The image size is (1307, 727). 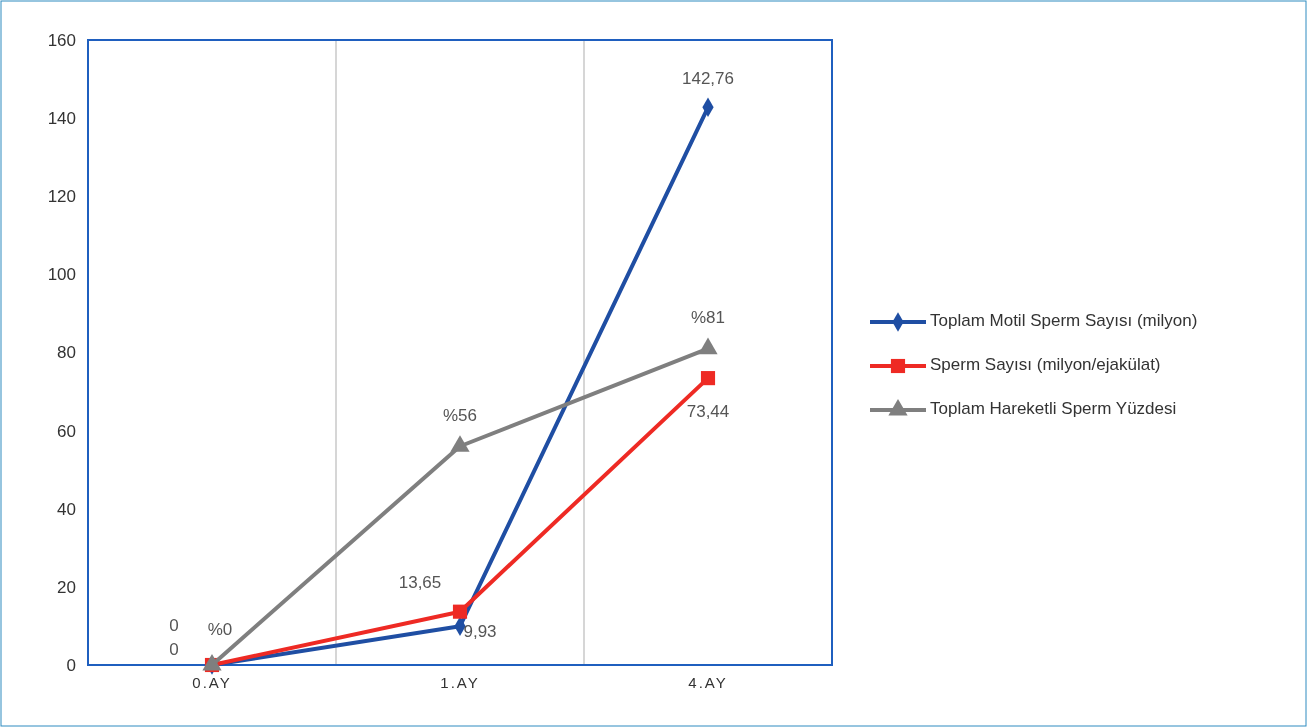 What do you see at coordinates (66, 509) in the screenshot?
I see `y-tick-label: 40` at bounding box center [66, 509].